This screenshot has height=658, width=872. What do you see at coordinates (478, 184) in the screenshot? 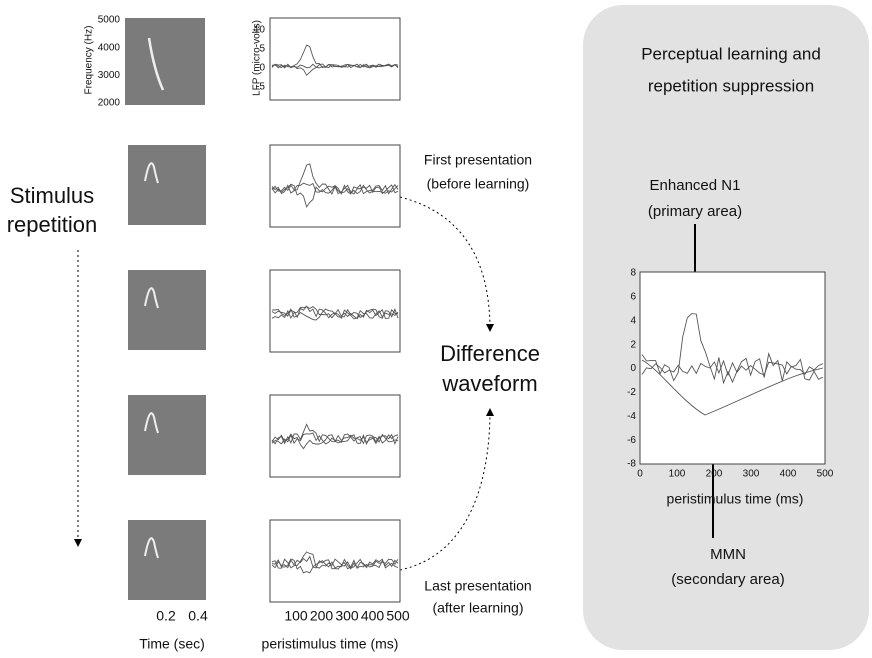
I see `note: (before learning)` at bounding box center [478, 184].